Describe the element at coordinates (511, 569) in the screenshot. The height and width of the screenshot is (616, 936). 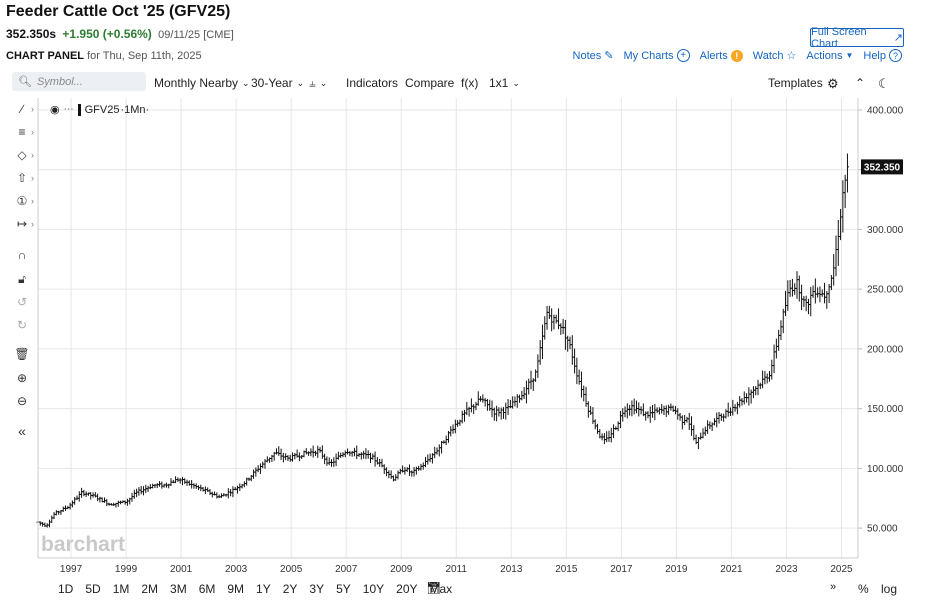
I see `x-tick-label: 2013` at that location.